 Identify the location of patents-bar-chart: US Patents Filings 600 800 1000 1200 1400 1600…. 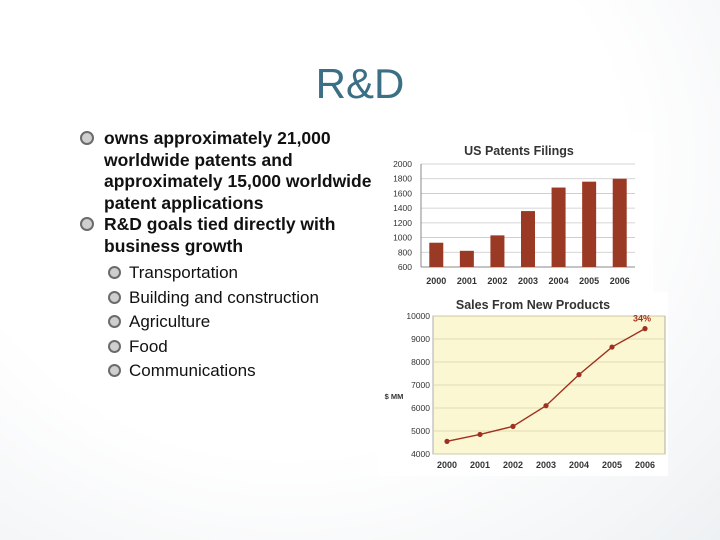
(519, 215).